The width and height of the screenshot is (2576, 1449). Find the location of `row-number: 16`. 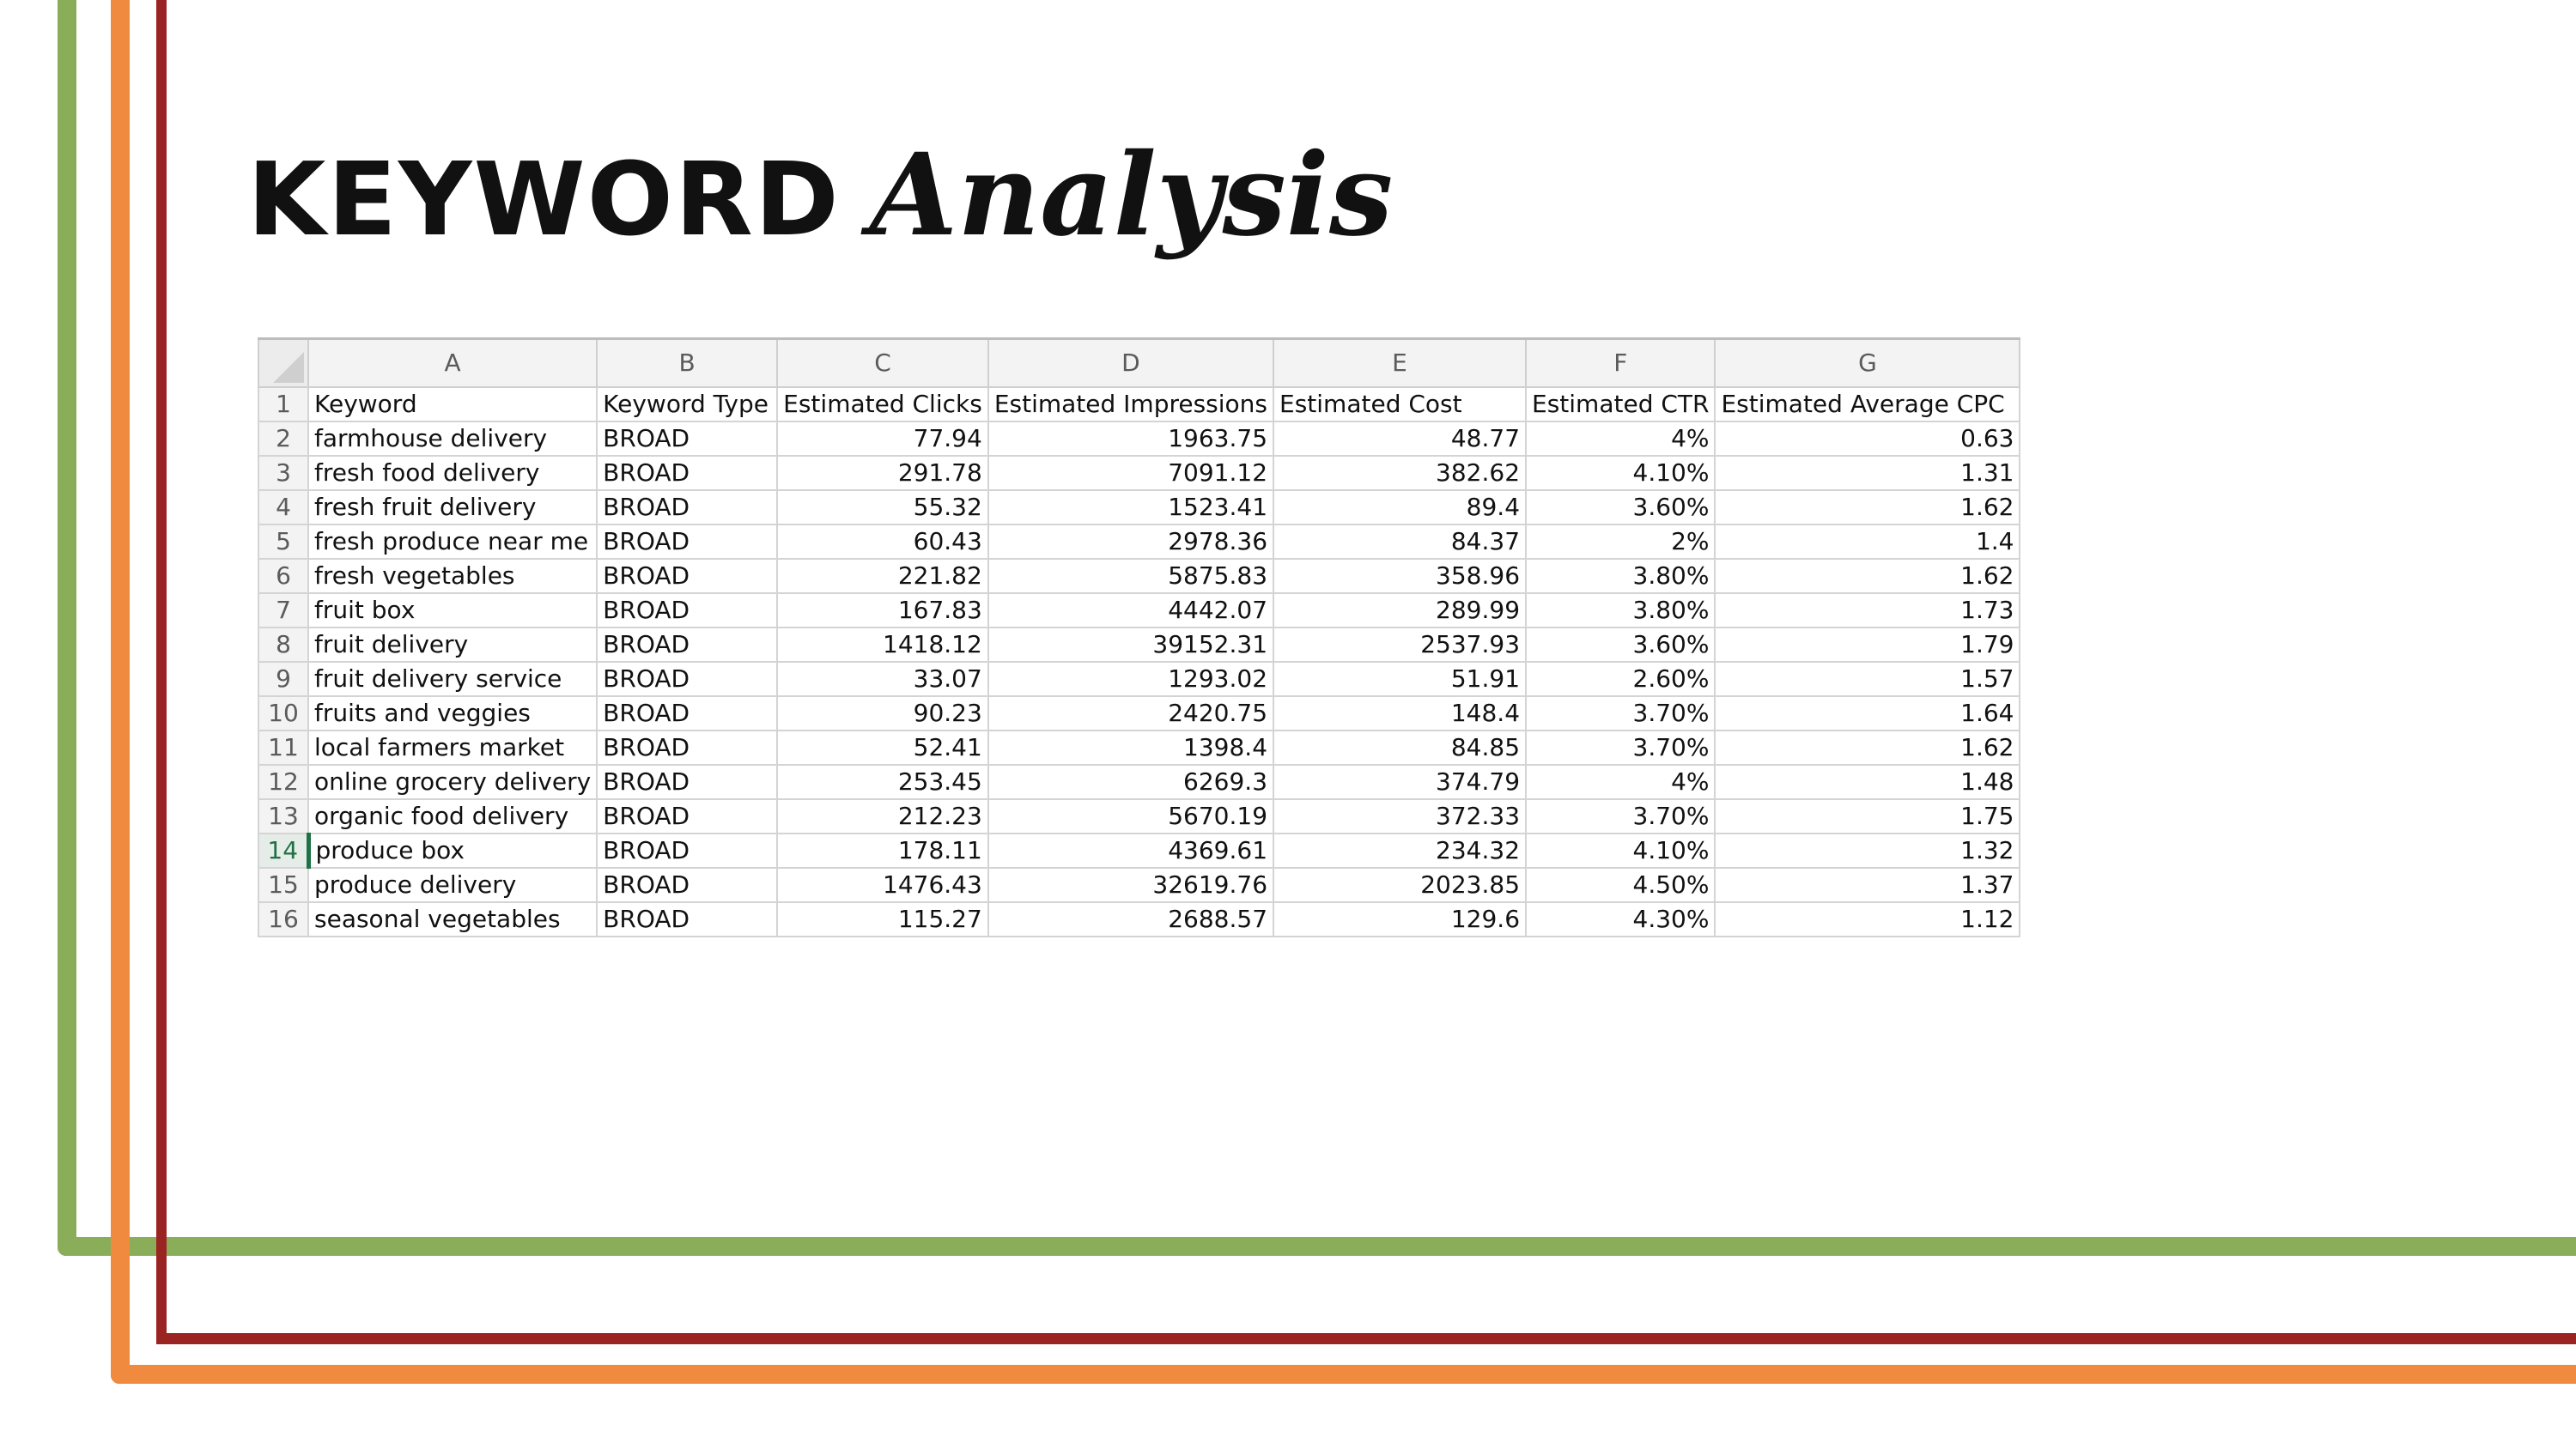

row-number: 16 is located at coordinates (283, 918).